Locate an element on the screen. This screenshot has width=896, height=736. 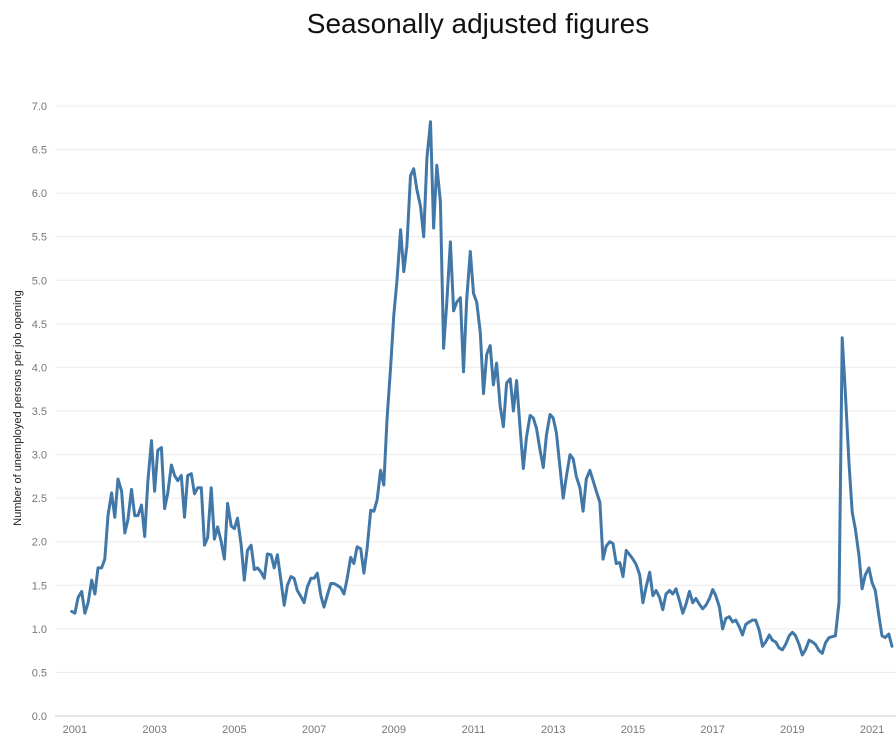
x-tick-label: 2019 is located at coordinates (792, 730).